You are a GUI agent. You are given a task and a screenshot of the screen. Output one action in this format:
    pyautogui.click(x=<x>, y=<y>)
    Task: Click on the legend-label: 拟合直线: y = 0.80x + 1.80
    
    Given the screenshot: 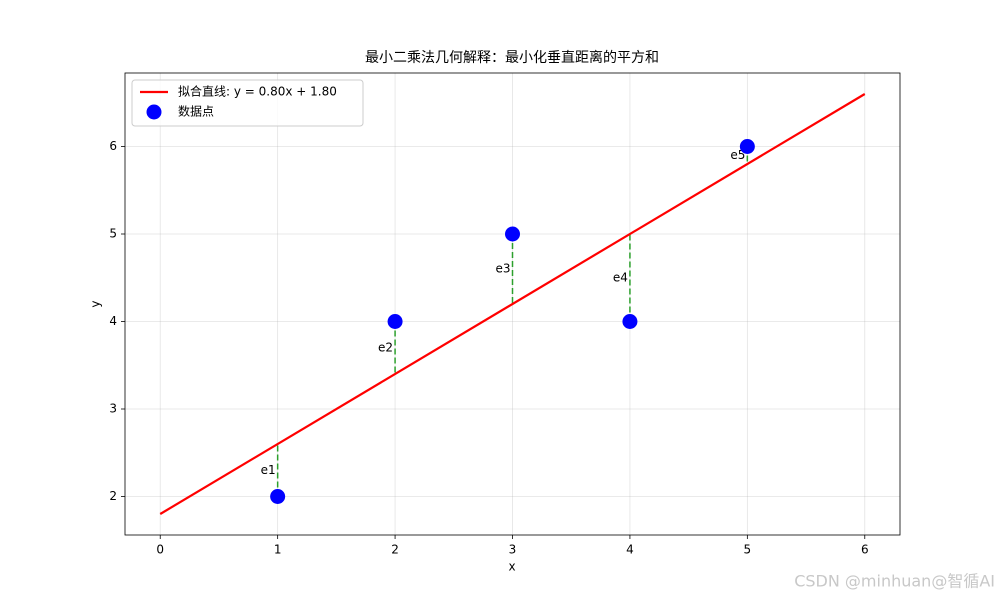 What is the action you would take?
    pyautogui.click(x=257, y=91)
    